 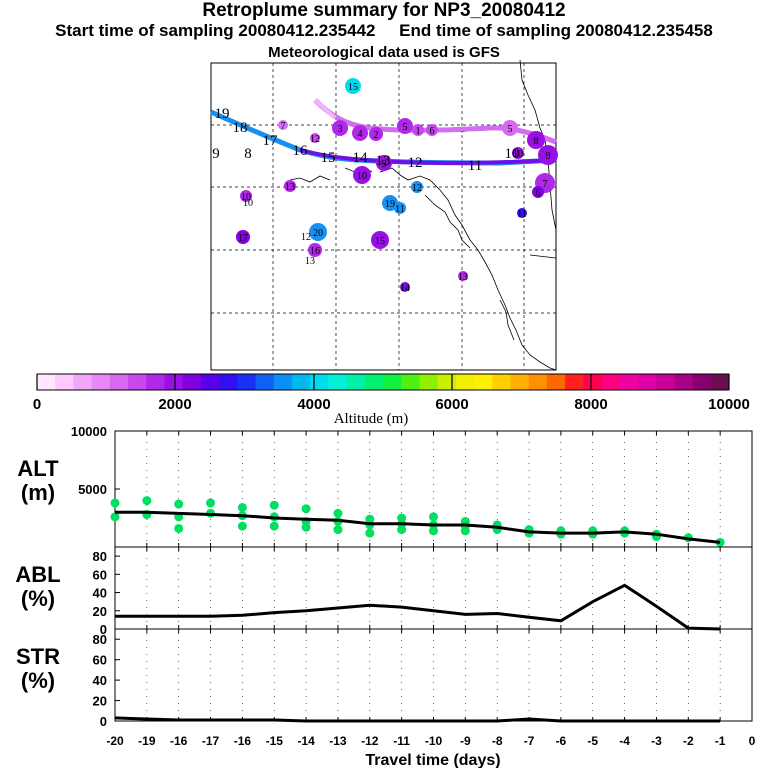 What do you see at coordinates (376, 135) in the screenshot?
I see `particle-label: 2` at bounding box center [376, 135].